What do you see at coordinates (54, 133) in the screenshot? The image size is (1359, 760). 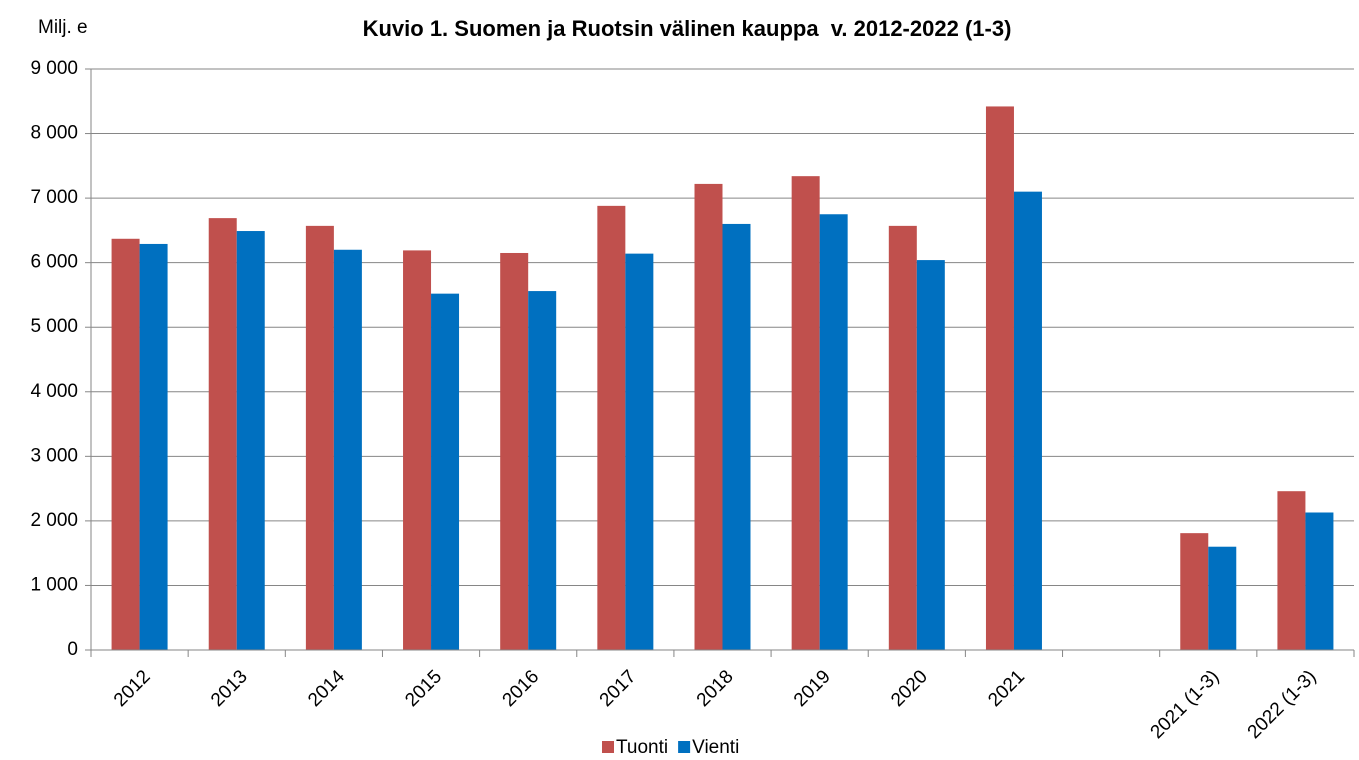 I see `y-tick-label: 8 000` at bounding box center [54, 133].